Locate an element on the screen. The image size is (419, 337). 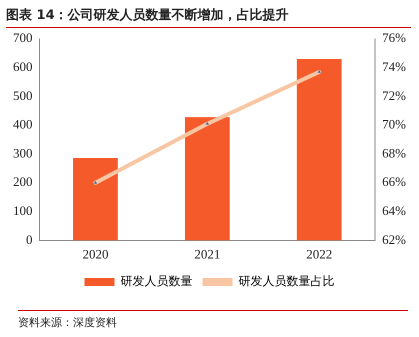
chart-title: 图表 14：公司研发人员数量不断增加，占比提升 is located at coordinates (208, 17).